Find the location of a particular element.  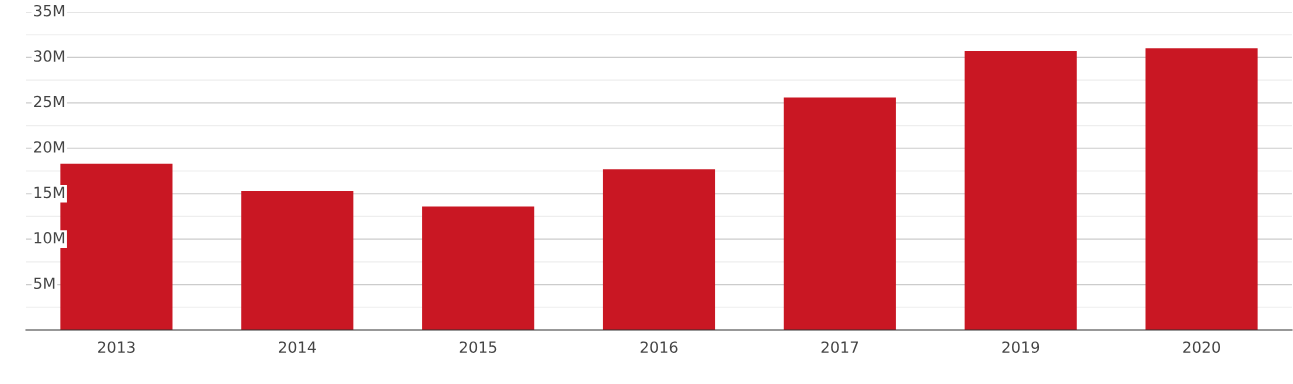

y-tick-label: 20M is located at coordinates (49, 147).